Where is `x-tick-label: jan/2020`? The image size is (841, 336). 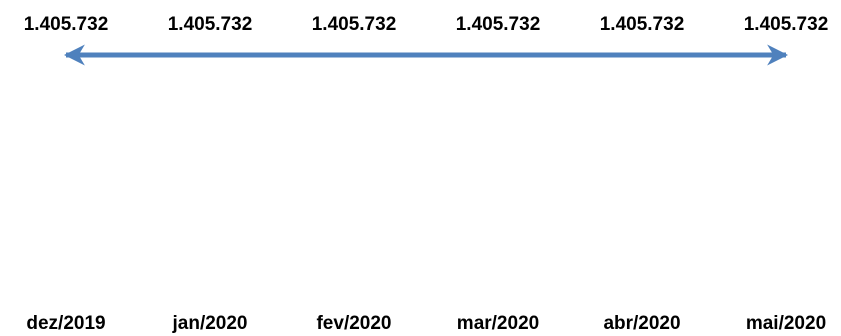
x-tick-label: jan/2020 is located at coordinates (210, 323).